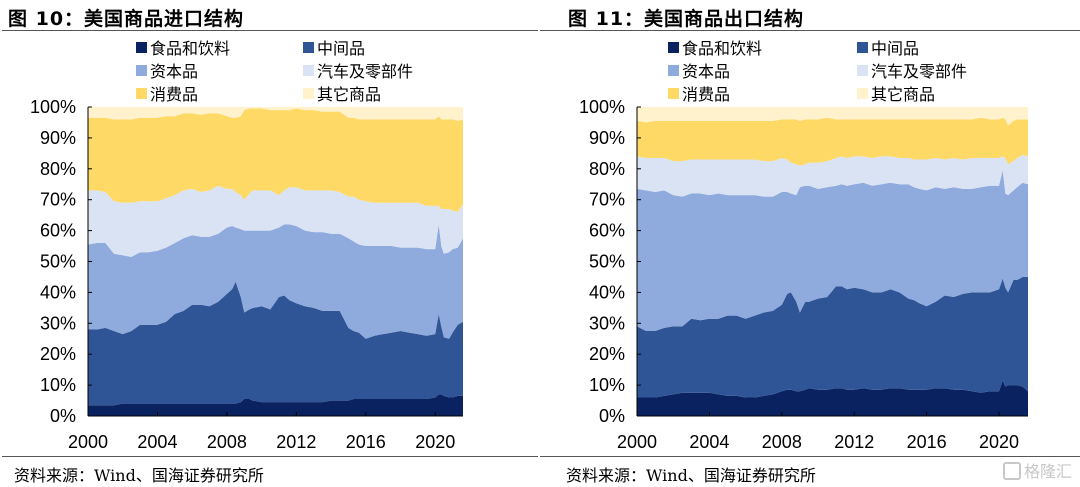 The image size is (1080, 487). I want to click on watermark-icon, so click(1011, 471).